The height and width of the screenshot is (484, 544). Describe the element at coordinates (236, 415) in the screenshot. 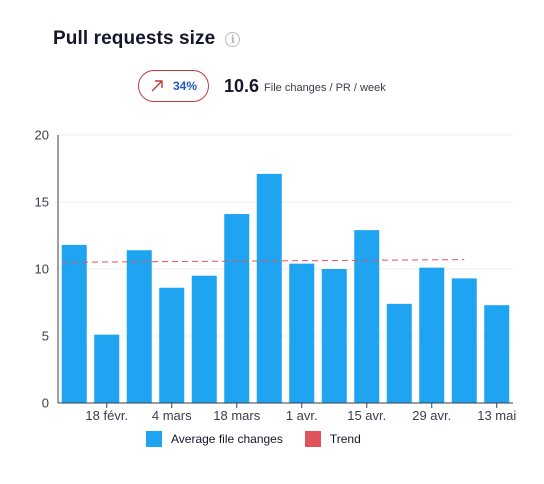

I see `x-tick-label: 18 mars` at that location.